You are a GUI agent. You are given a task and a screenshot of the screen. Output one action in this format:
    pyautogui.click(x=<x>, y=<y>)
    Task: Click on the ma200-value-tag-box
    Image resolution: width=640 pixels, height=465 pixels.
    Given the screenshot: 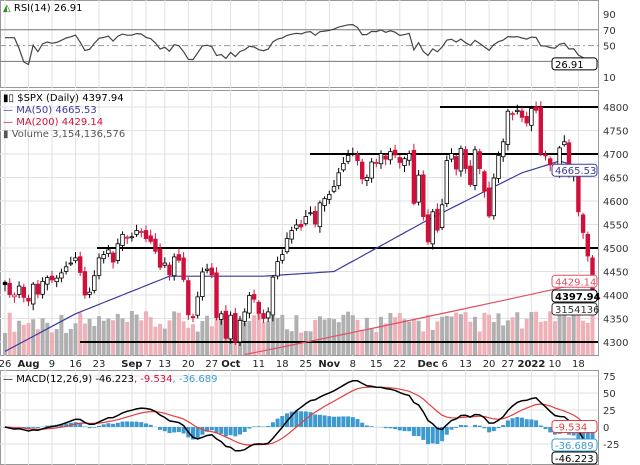 What is the action you would take?
    pyautogui.click(x=574, y=281)
    